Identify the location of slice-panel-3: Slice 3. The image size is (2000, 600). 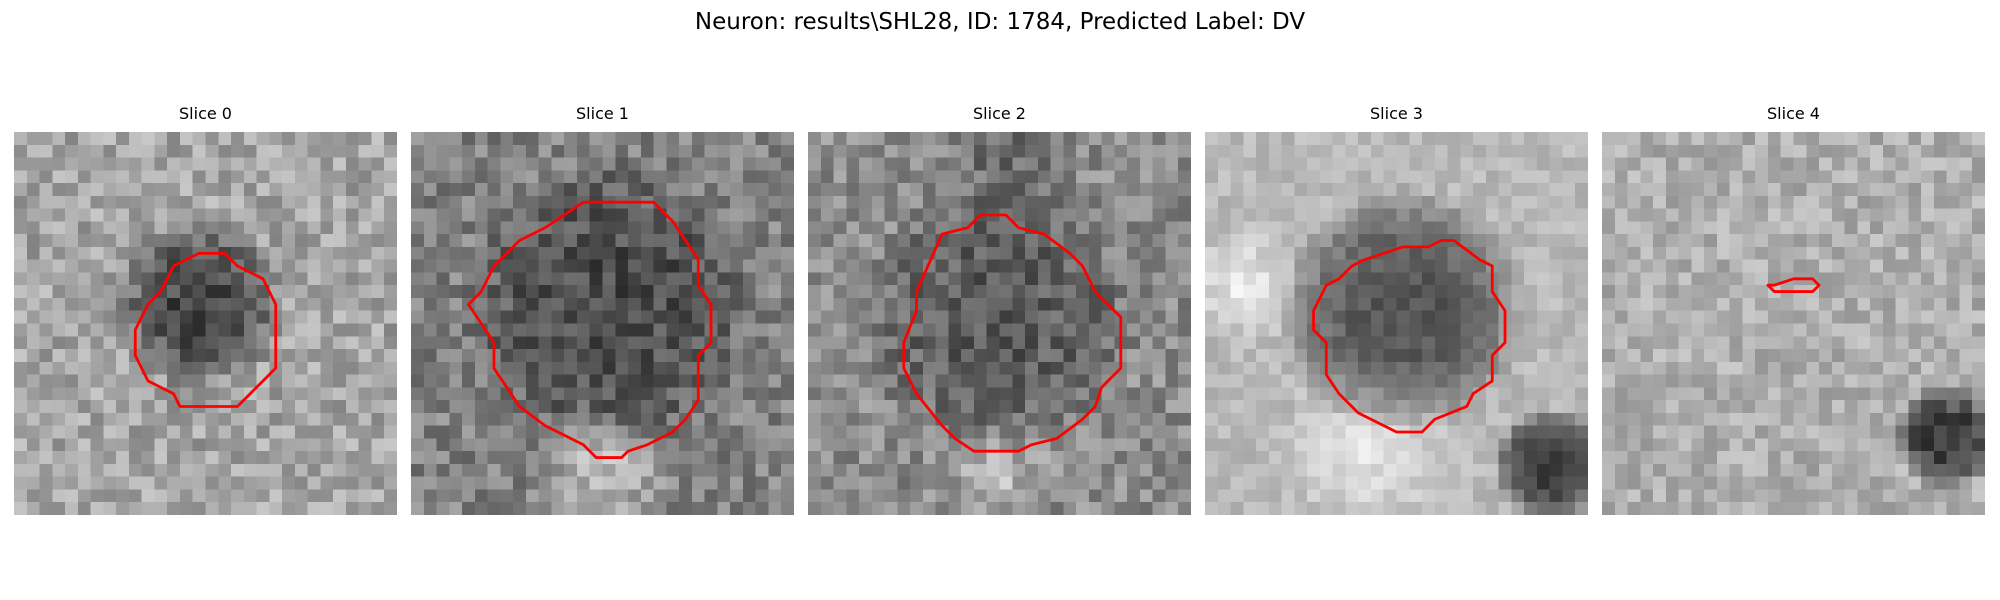
(1396, 309).